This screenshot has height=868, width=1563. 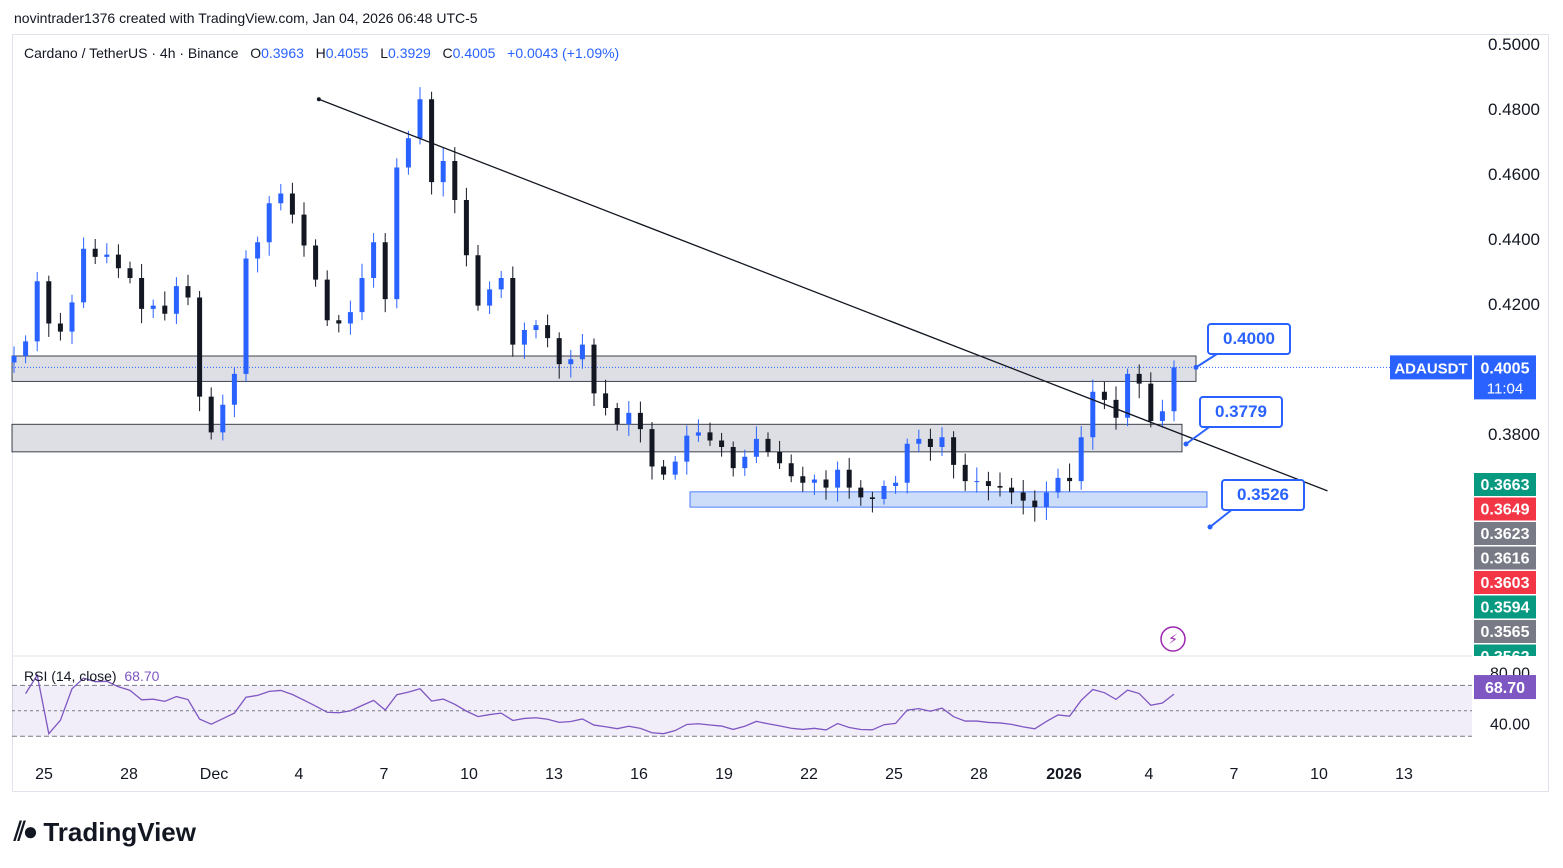 I want to click on time-axis-label: 2026, so click(x=1064, y=774).